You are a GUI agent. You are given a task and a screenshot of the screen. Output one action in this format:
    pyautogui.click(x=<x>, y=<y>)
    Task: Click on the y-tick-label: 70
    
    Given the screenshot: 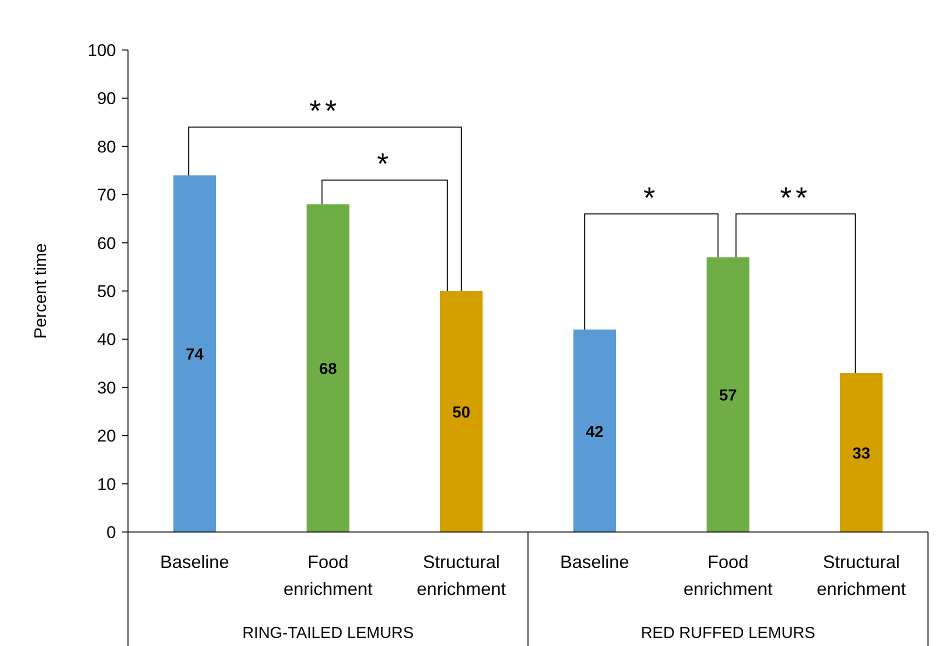 What is the action you would take?
    pyautogui.click(x=106, y=195)
    